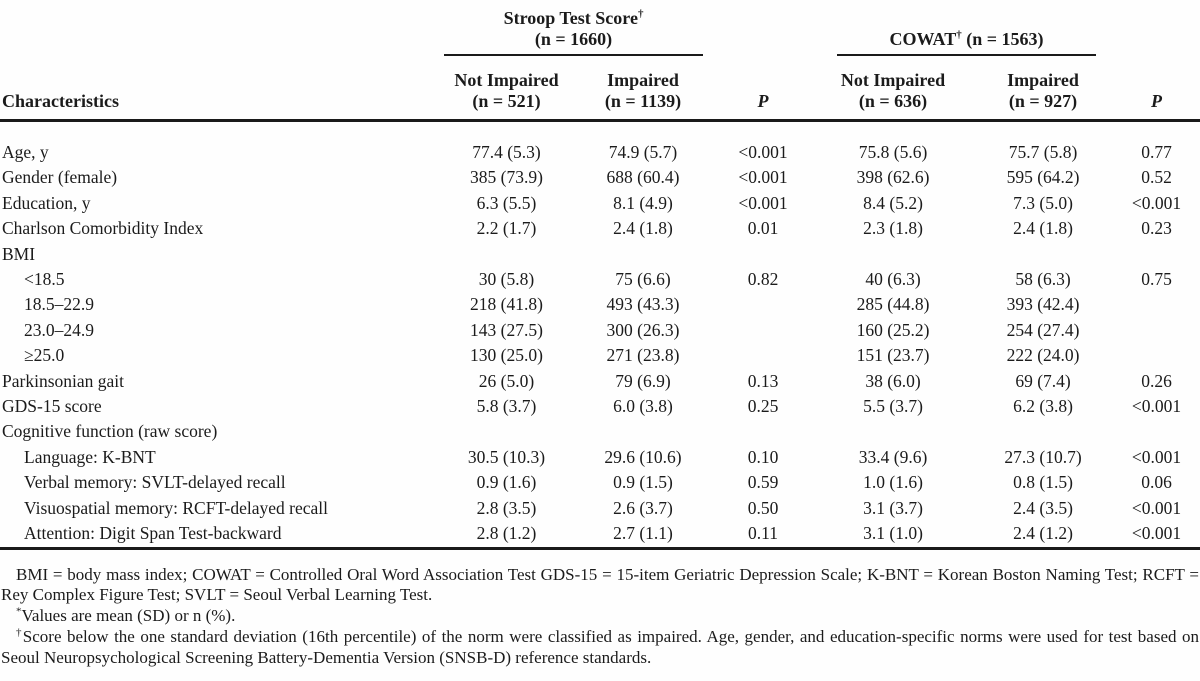 This screenshot has height=681, width=1200. What do you see at coordinates (506, 228) in the screenshot?
I see `table-cell: 2.2 (1.7)` at bounding box center [506, 228].